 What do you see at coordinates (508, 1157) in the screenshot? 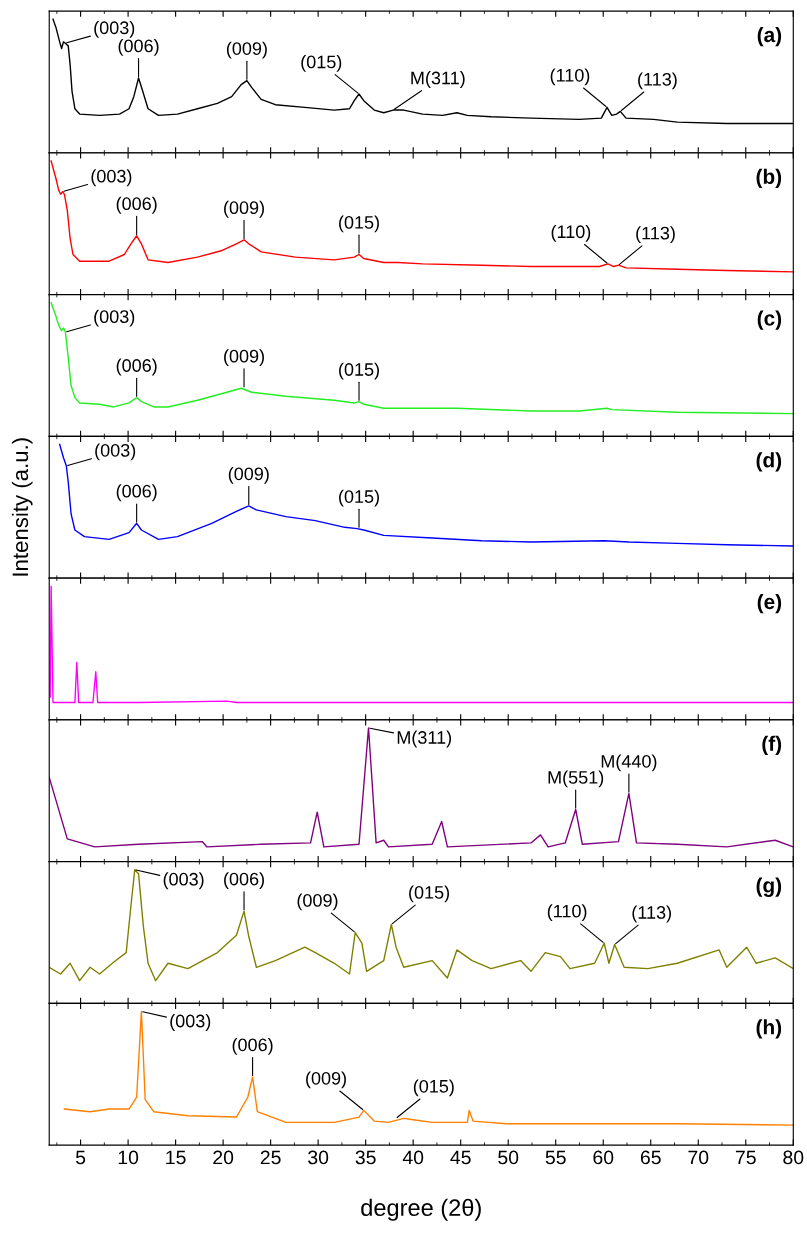
I see `x-tick-label: 50` at bounding box center [508, 1157].